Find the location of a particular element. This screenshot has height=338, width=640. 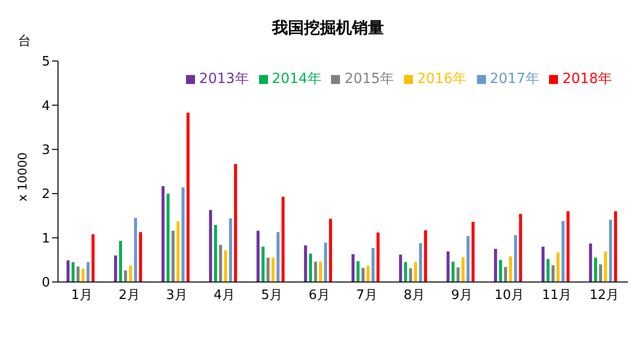

x-tick-label: 12月 is located at coordinates (604, 296).